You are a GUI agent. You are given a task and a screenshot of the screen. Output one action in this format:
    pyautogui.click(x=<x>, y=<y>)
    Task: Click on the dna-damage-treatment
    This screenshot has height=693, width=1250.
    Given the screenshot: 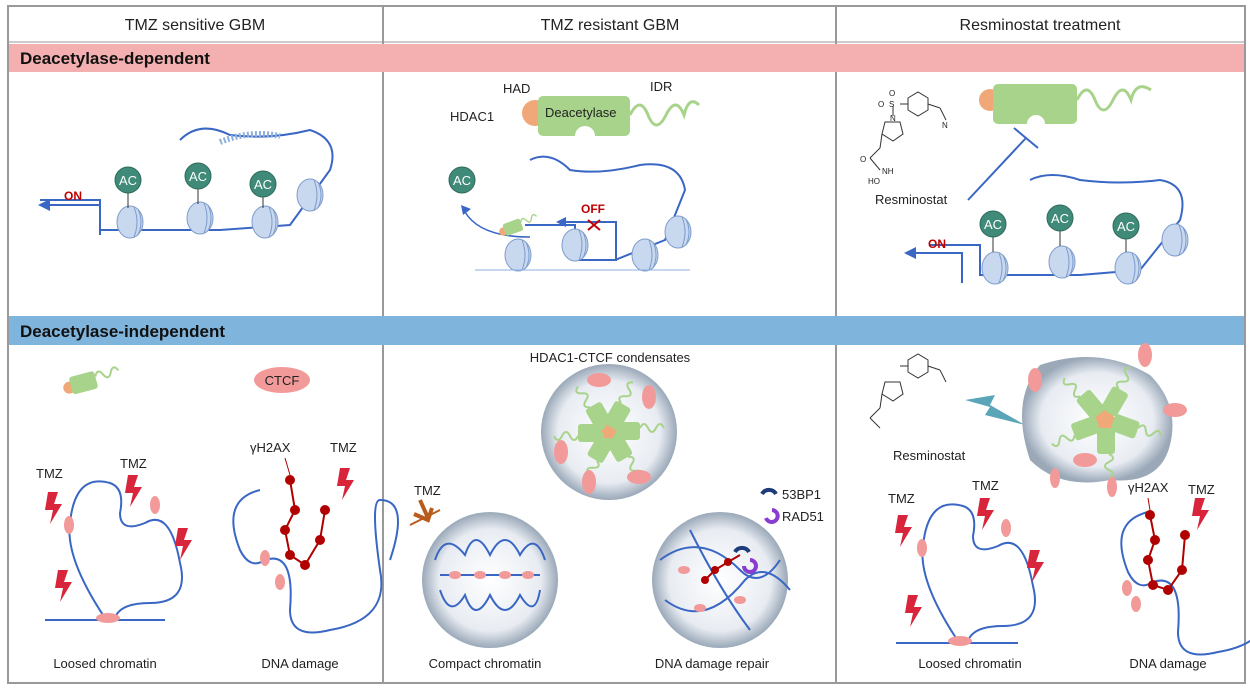 What is the action you would take?
    pyautogui.click(x=1185, y=576)
    